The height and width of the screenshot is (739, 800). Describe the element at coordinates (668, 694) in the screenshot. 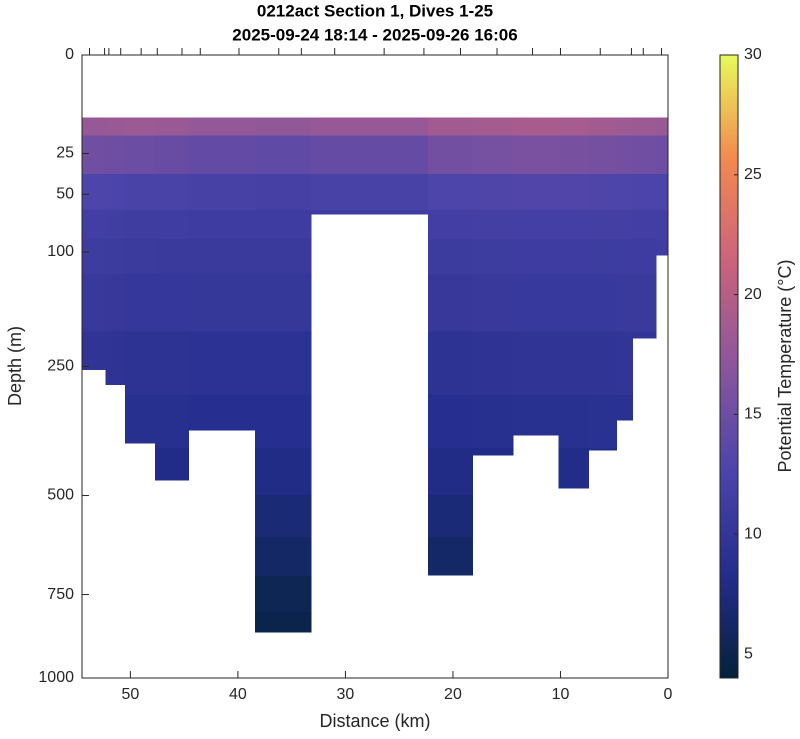

I see `x-tick-label: 0` at that location.